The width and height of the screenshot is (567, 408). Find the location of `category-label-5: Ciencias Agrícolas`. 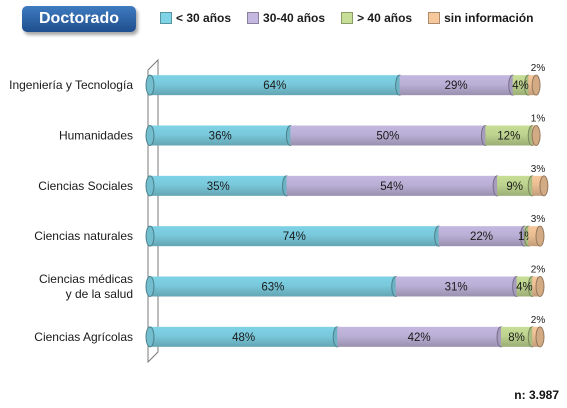

category-label-5: Ciencias Agrícolas is located at coordinates (83, 337).